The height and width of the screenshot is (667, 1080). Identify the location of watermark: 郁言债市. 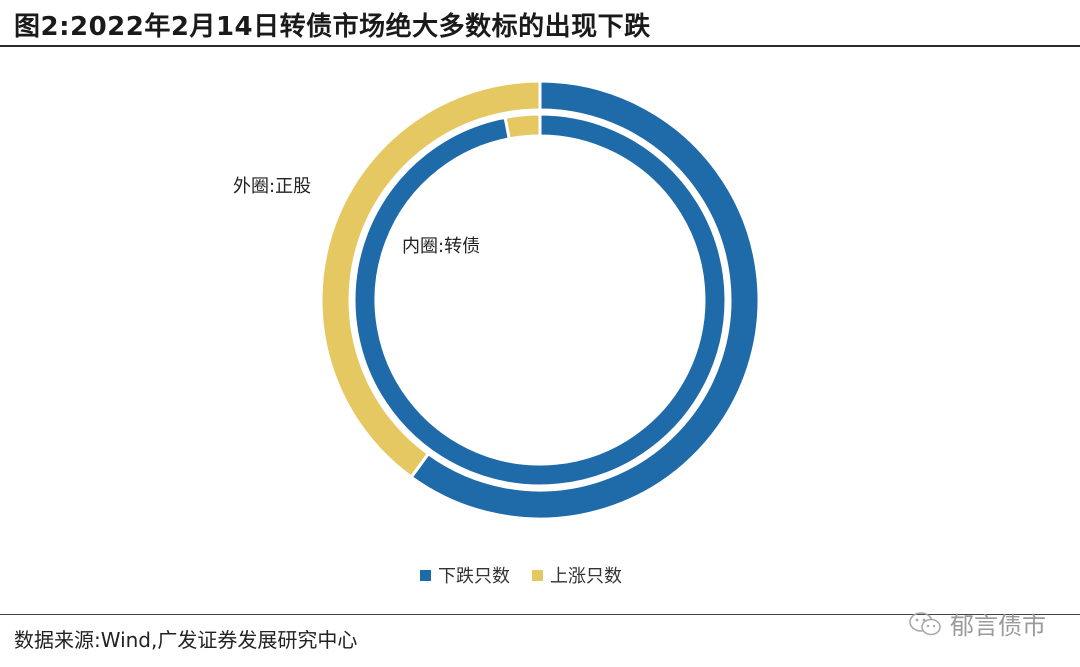
(977, 623).